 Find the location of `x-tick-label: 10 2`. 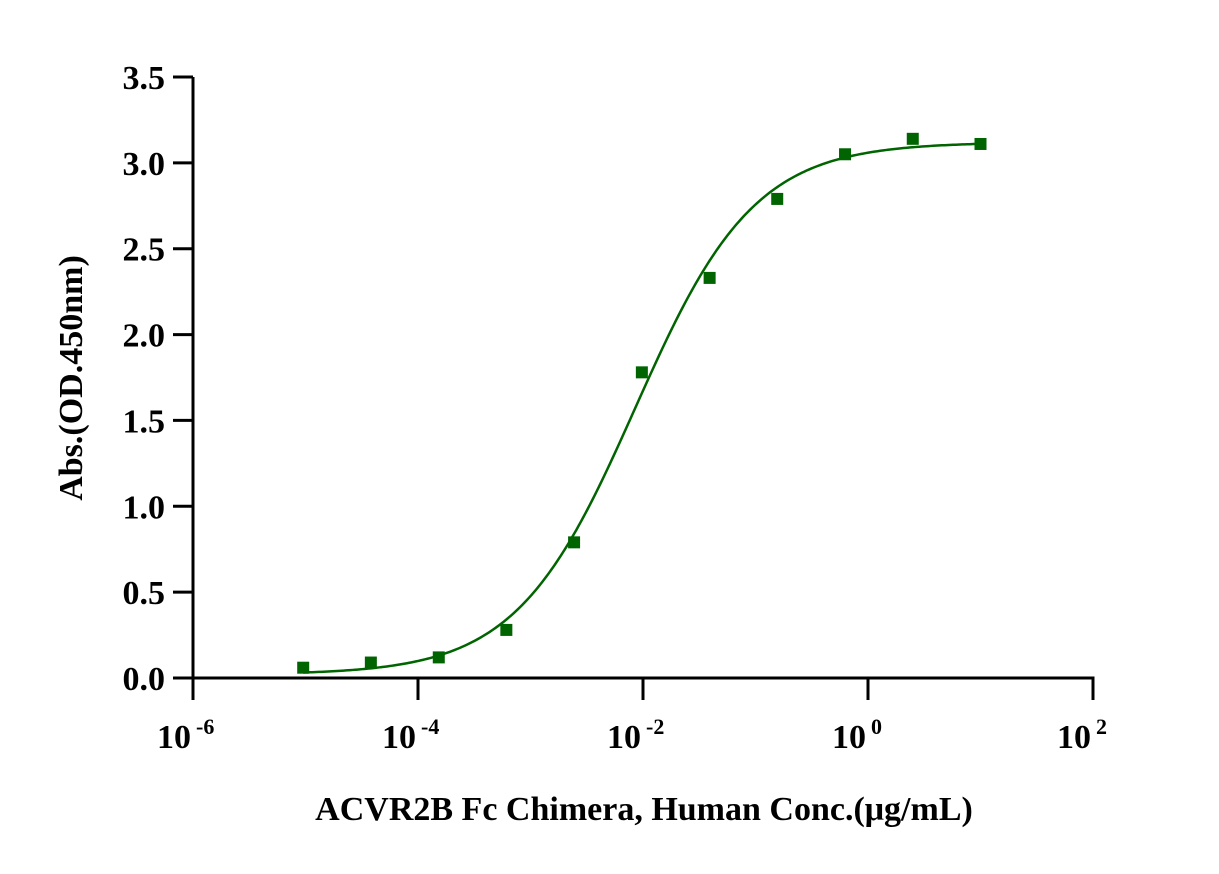

x-tick-label: 10 2 is located at coordinates (1082, 735).